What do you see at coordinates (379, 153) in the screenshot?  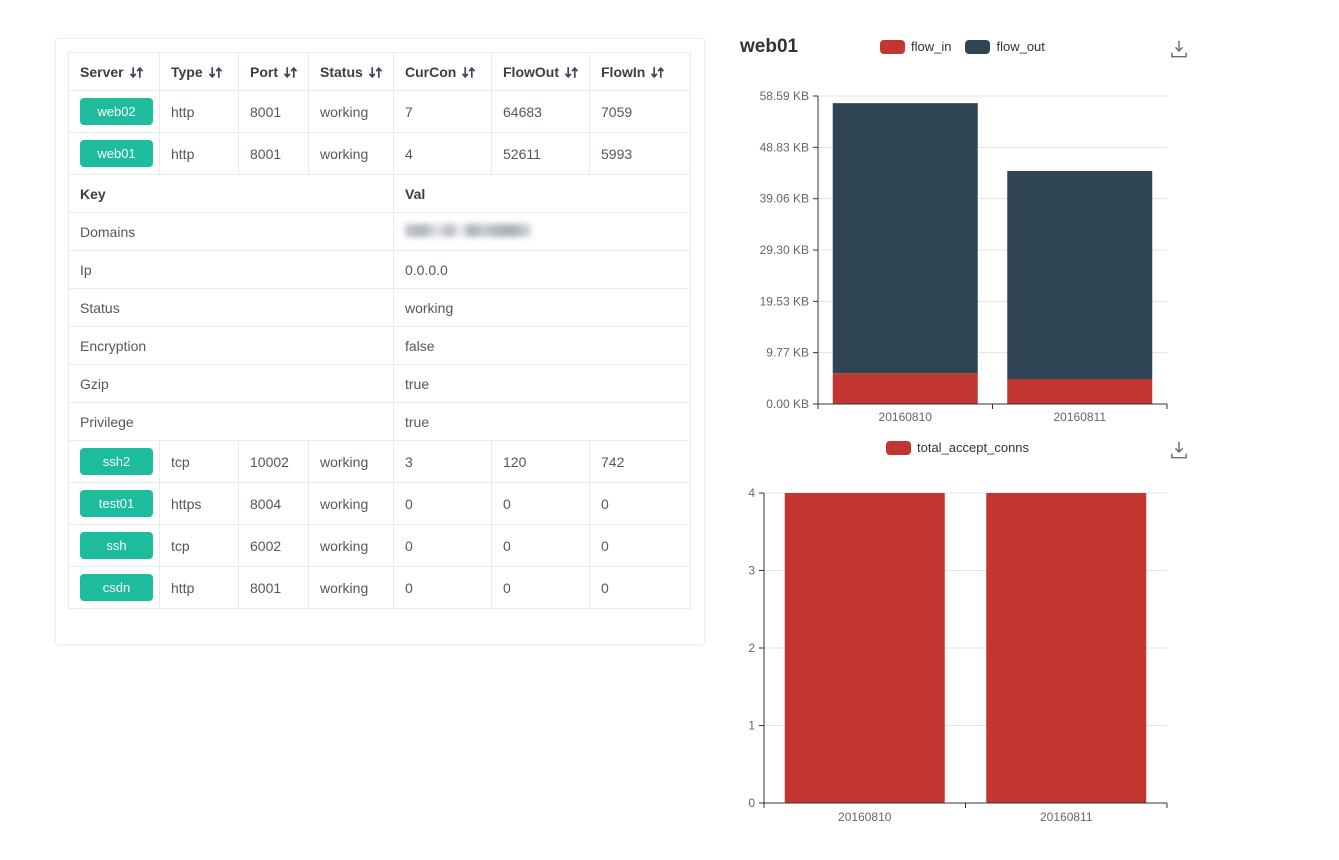 I see `table-row: web01 http 8001 working 4 52611 5993` at bounding box center [379, 153].